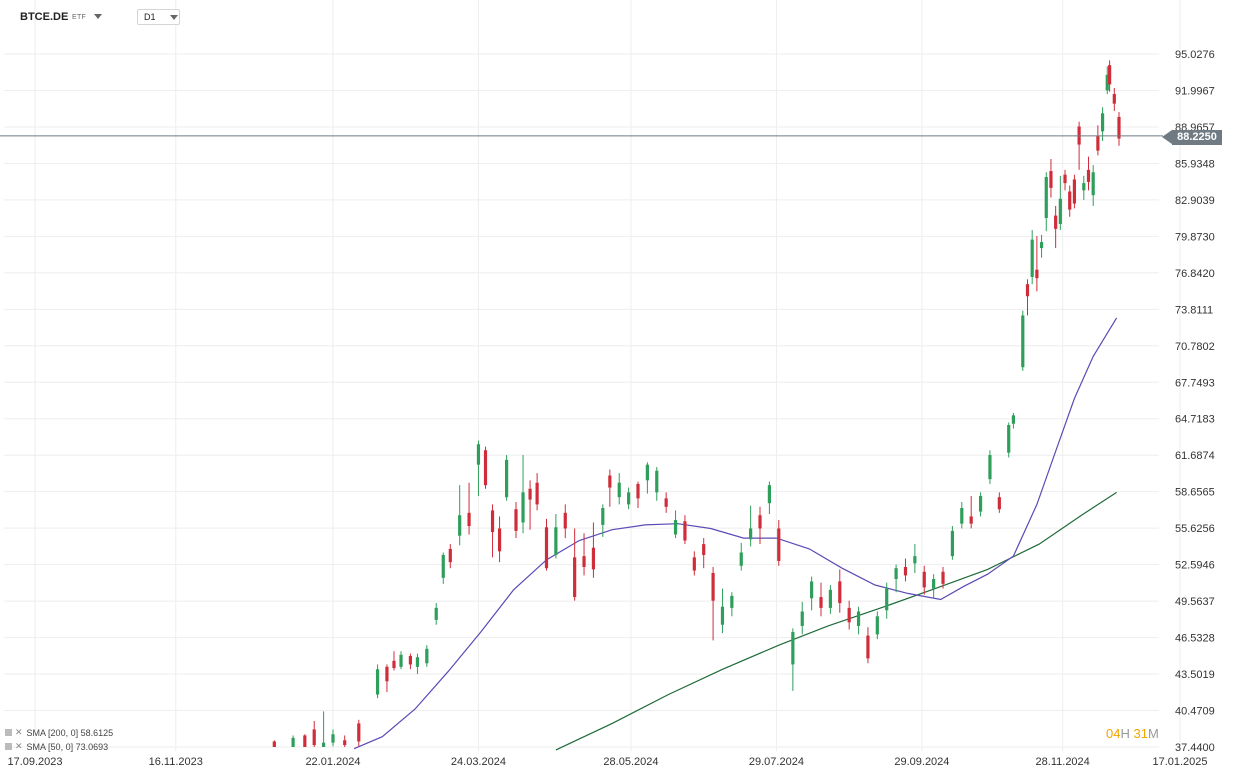 Image resolution: width=1235 pixels, height=778 pixels. Describe the element at coordinates (1179, 762) in the screenshot. I see `x-tick-label: 17.01.2025` at that location.